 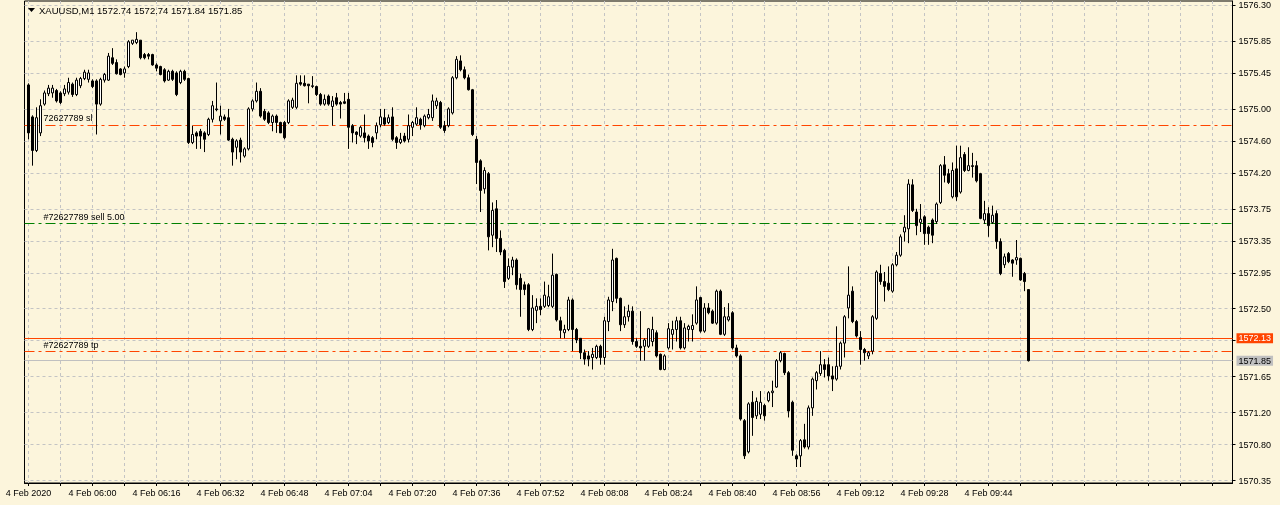 What do you see at coordinates (476, 492) in the screenshot?
I see `x-tick-label: 4 Feb 07:36` at bounding box center [476, 492].